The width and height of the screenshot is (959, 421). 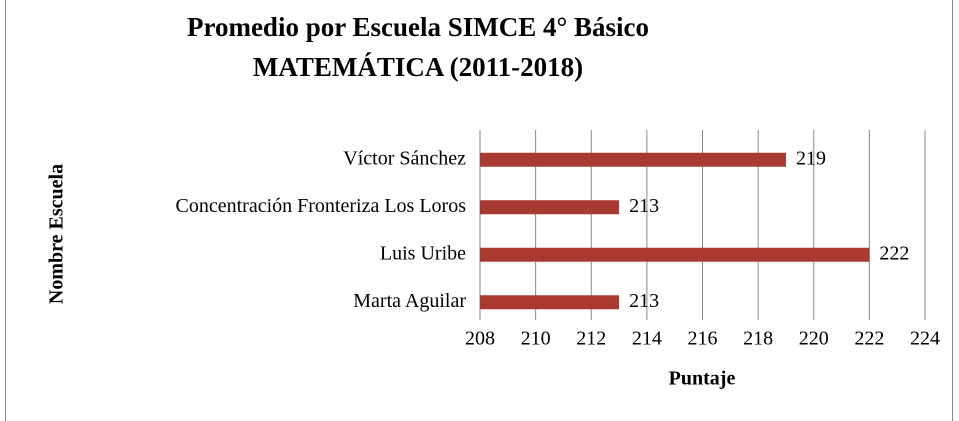 What do you see at coordinates (814, 339) in the screenshot?
I see `x-tick-label: 220` at bounding box center [814, 339].